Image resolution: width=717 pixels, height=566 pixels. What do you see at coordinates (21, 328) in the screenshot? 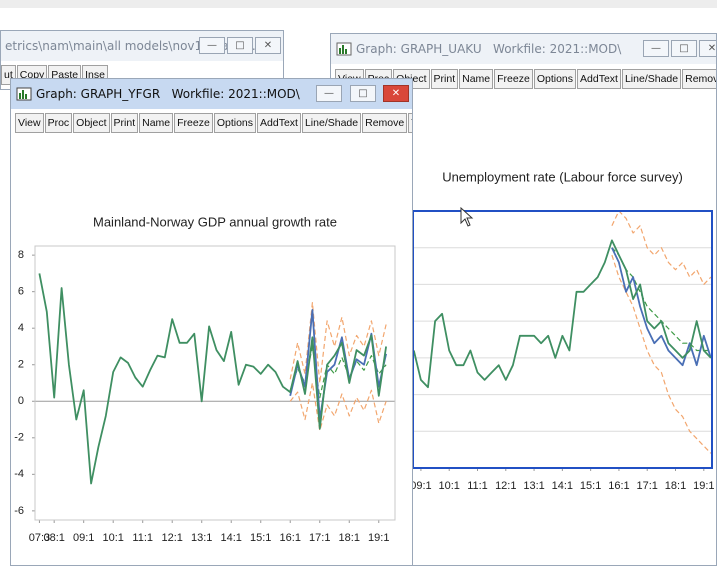
I see `y-tick-label: 4` at bounding box center [21, 328].